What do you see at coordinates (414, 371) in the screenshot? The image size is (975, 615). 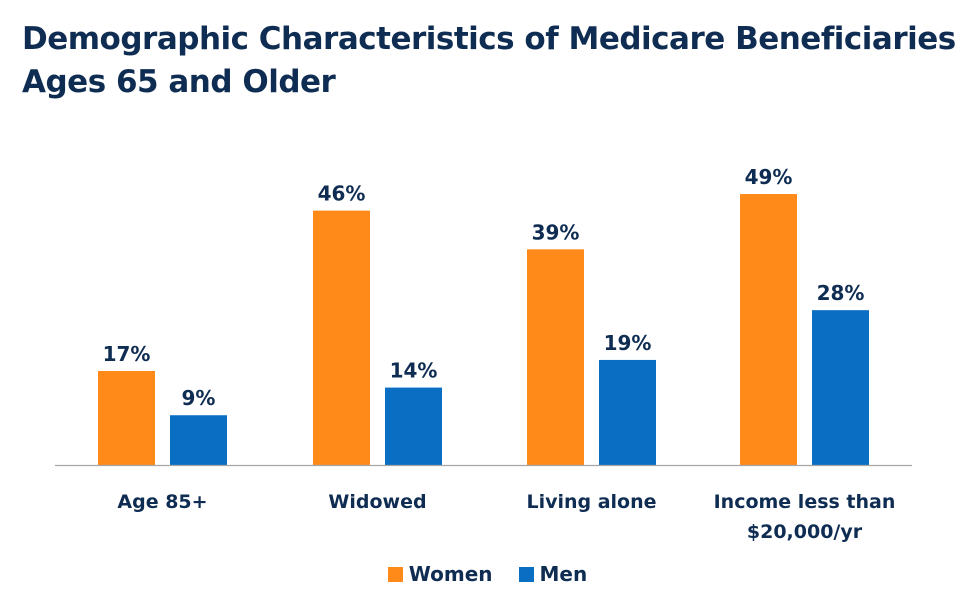 I see `data-label: 14%` at bounding box center [414, 371].